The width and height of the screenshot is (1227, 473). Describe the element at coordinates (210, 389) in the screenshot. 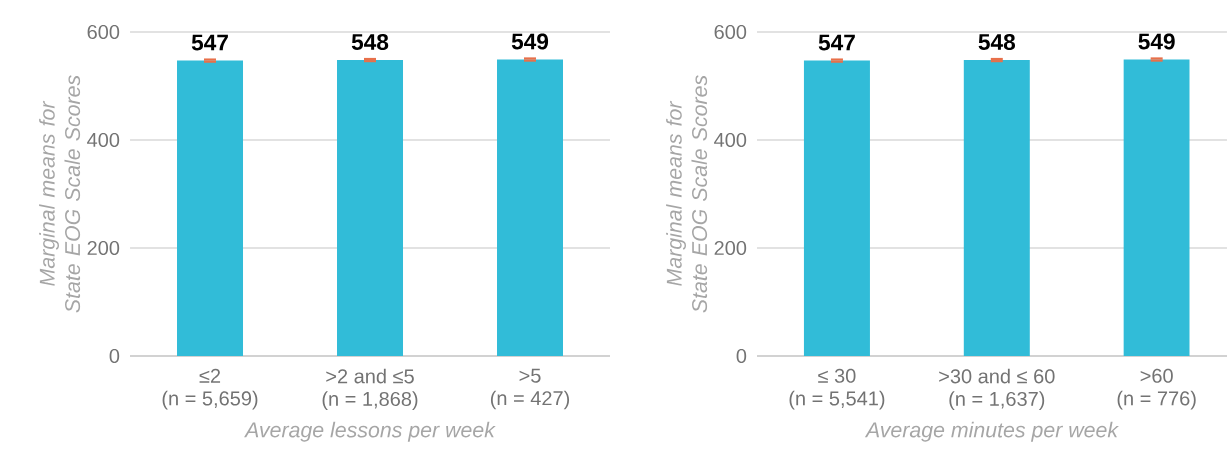

I see `x-tick-label: ≤2 (n = 5,659)` at that location.